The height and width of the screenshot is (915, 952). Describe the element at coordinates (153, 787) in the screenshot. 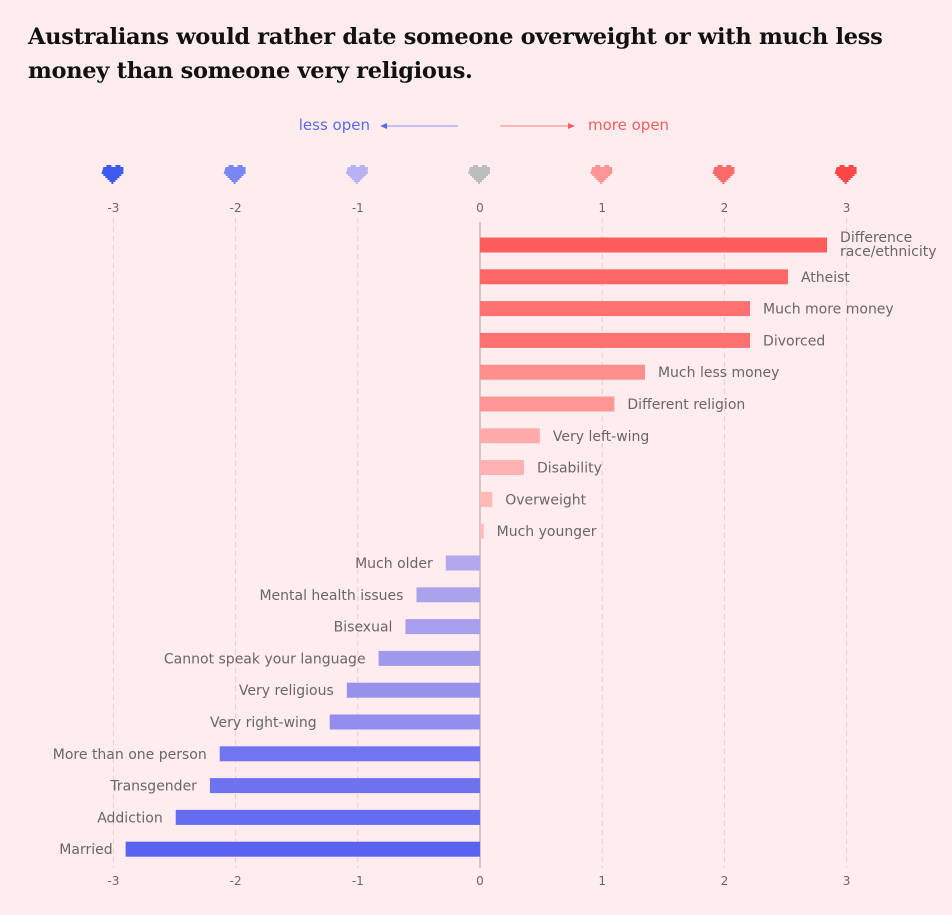

I see `bar-label: Transgender` at that location.